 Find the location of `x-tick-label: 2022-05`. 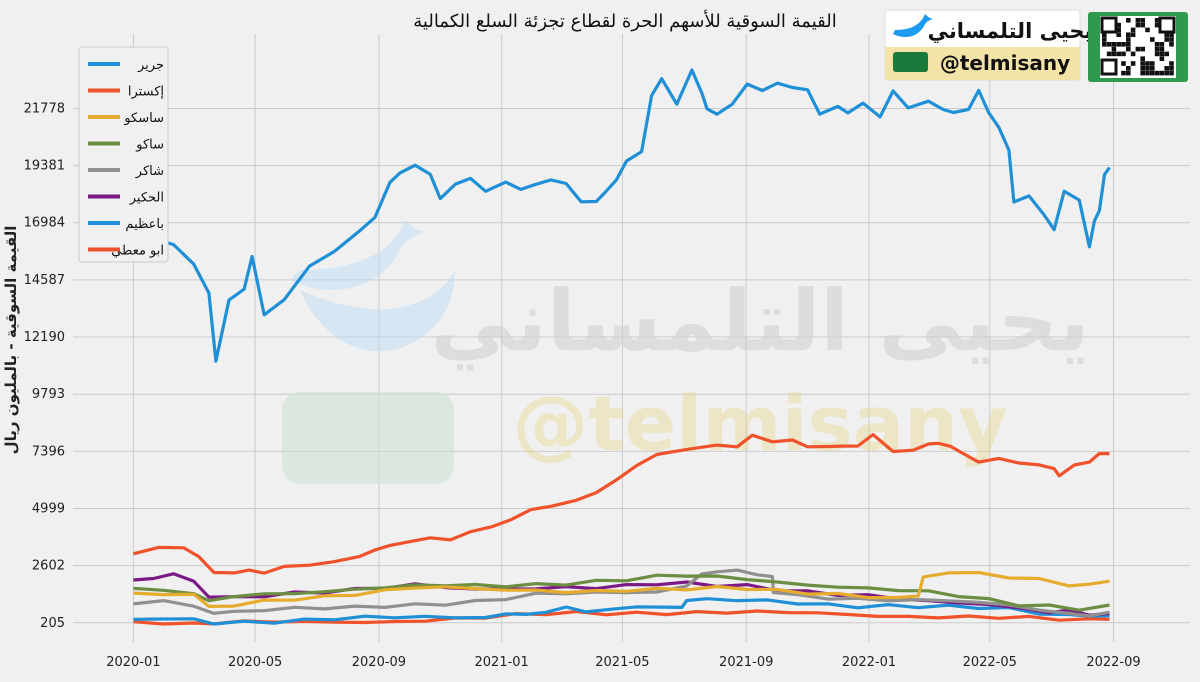

x-tick-label: 2022-05 is located at coordinates (990, 662).